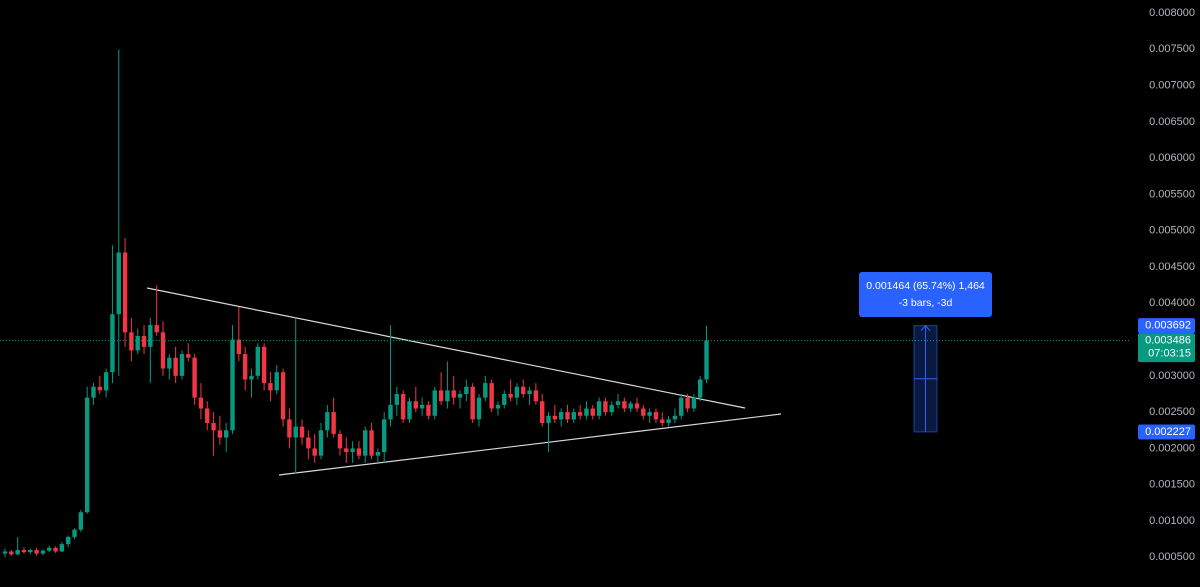 This screenshot has height=587, width=1200. What do you see at coordinates (1172, 303) in the screenshot?
I see `y-tick-label: 0.004000` at bounding box center [1172, 303].